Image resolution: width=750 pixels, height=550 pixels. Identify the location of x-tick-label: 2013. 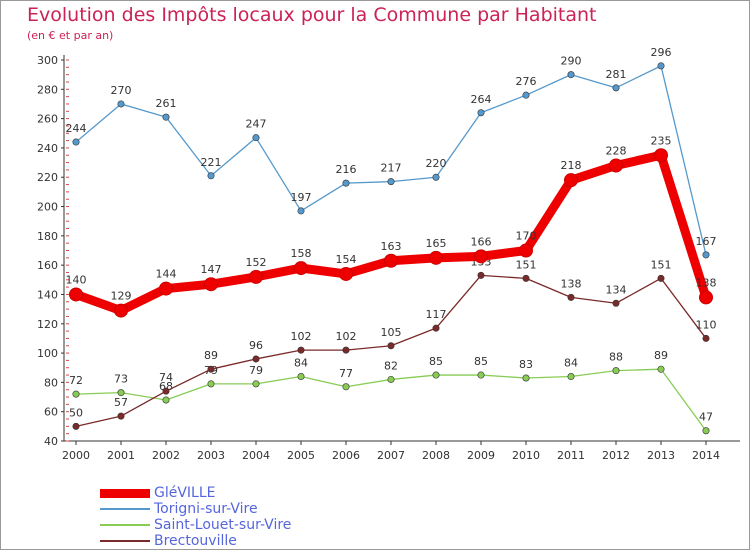
(661, 455).